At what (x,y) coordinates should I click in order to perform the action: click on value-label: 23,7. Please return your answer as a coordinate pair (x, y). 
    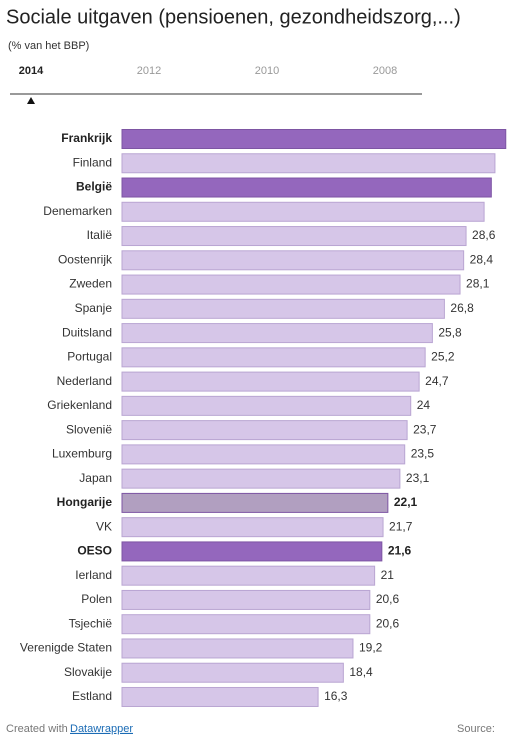
    Looking at the image, I should click on (425, 429).